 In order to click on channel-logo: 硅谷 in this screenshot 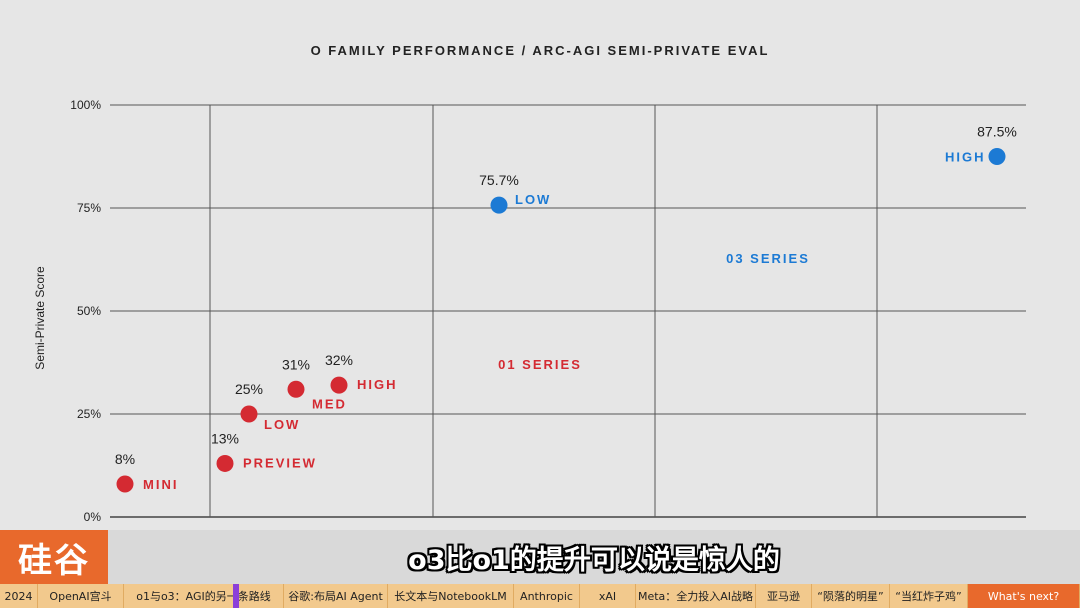, I will do `click(54, 557)`.